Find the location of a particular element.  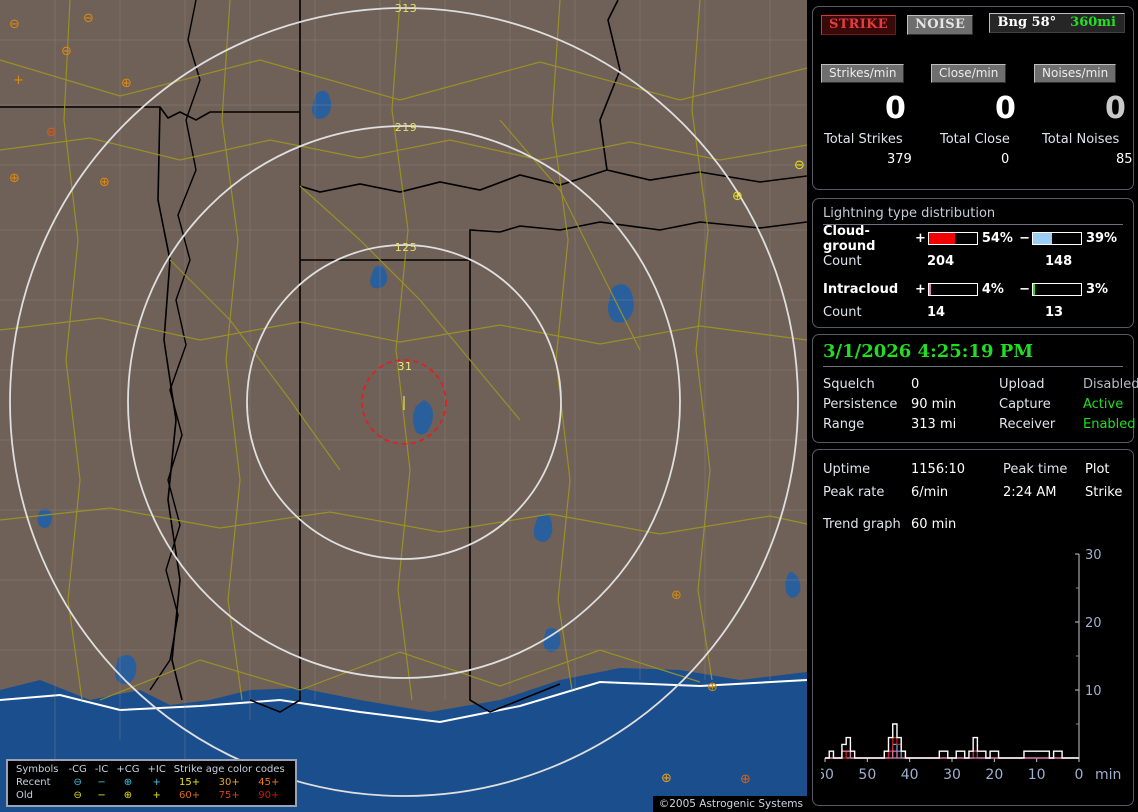

legend-age-75: 75+ is located at coordinates (229, 795).